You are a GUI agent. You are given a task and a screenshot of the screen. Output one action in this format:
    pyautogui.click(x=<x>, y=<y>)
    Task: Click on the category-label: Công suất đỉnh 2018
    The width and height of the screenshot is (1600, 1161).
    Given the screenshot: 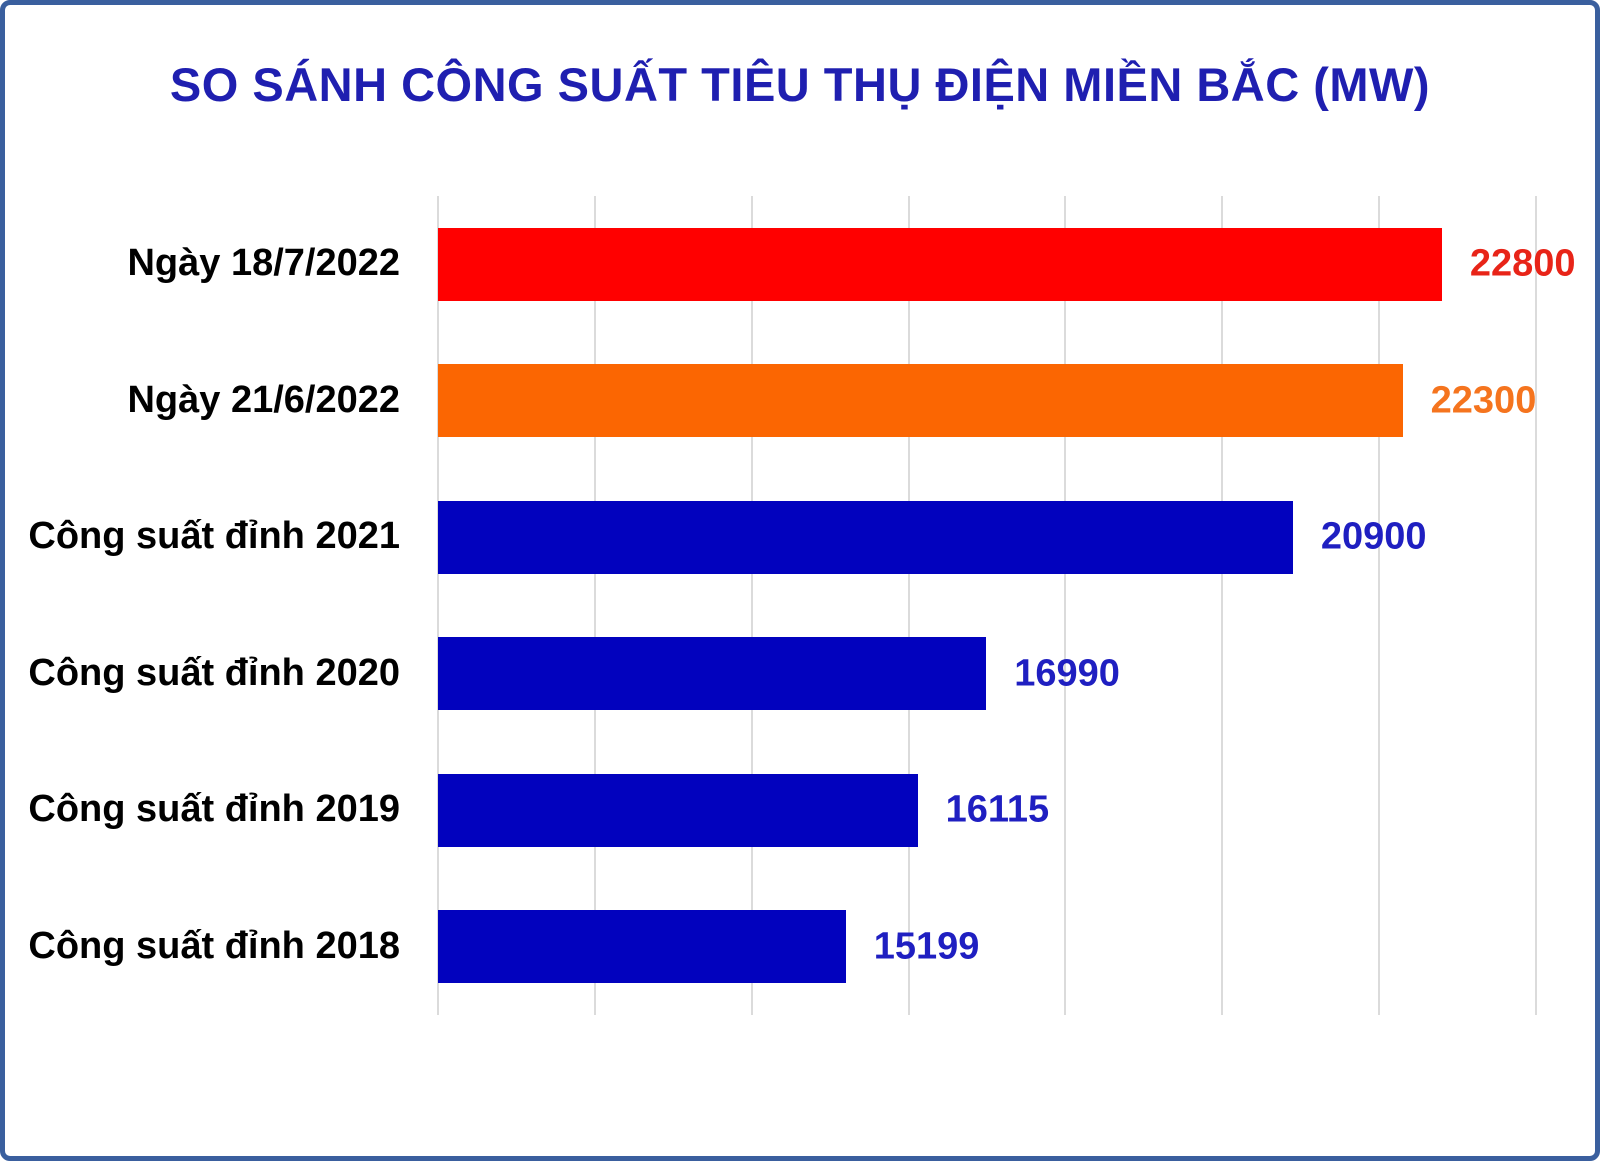 What is the action you would take?
    pyautogui.click(x=214, y=945)
    